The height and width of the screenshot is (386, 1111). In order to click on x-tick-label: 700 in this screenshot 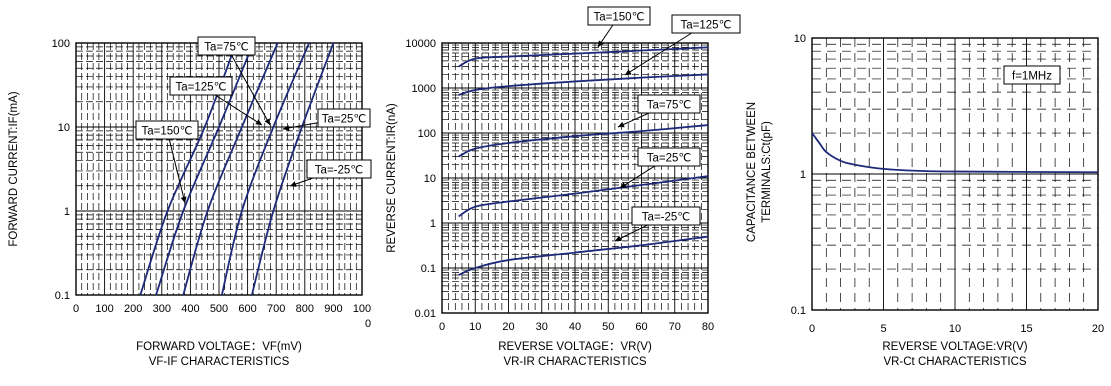, I will do `click(276, 309)`.